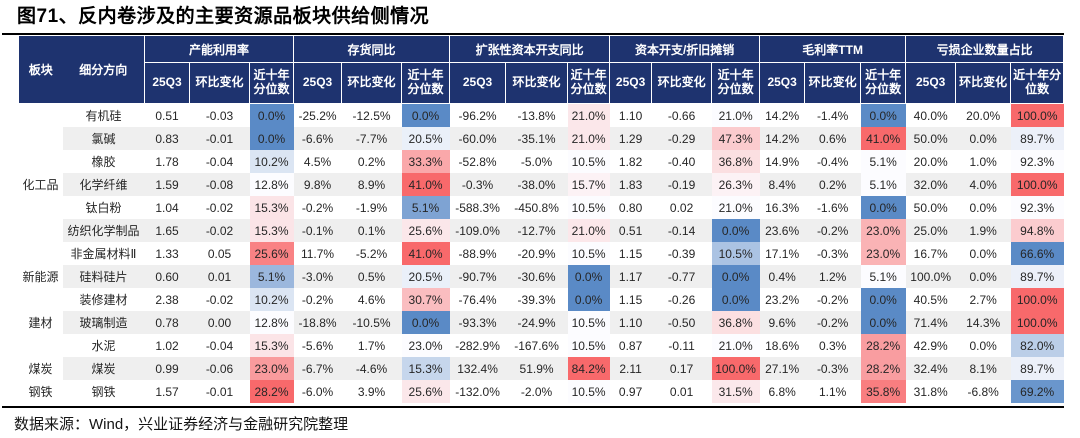  What do you see at coordinates (983, 184) in the screenshot?
I see `value-cell: 4.0%` at bounding box center [983, 184].